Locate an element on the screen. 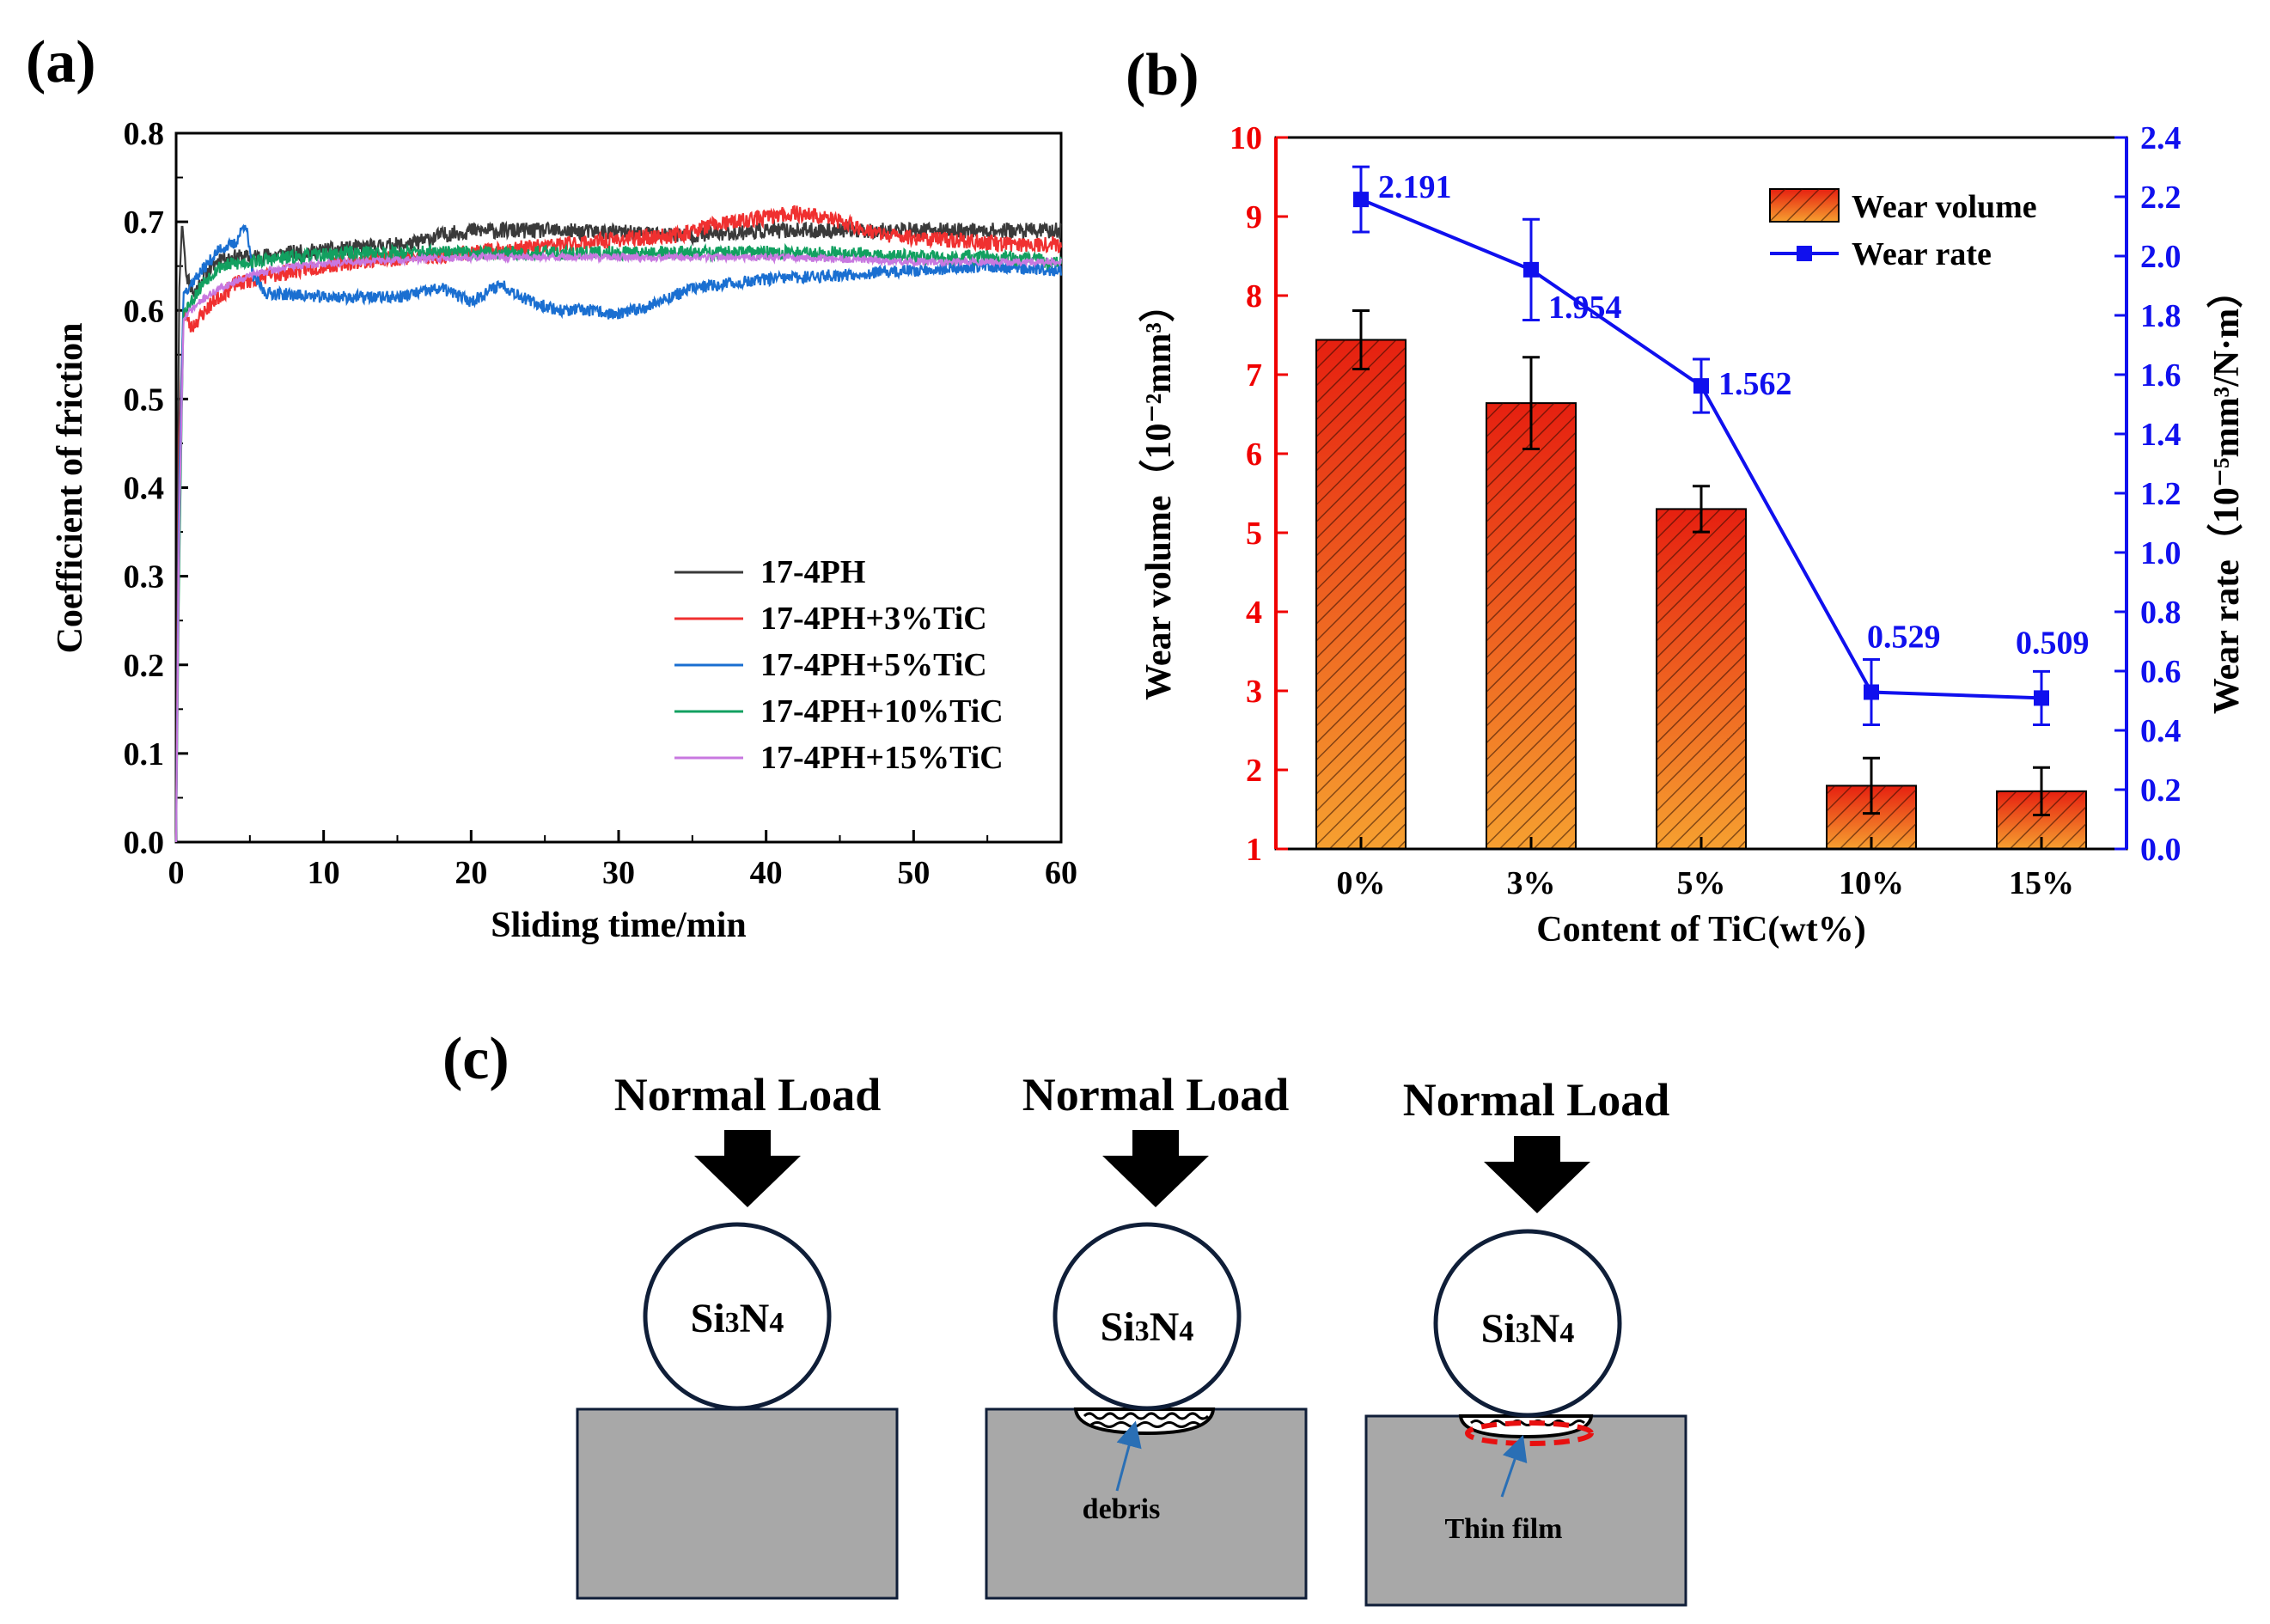 The width and height of the screenshot is (2270, 1624). debris-label: debris is located at coordinates (1122, 1509).